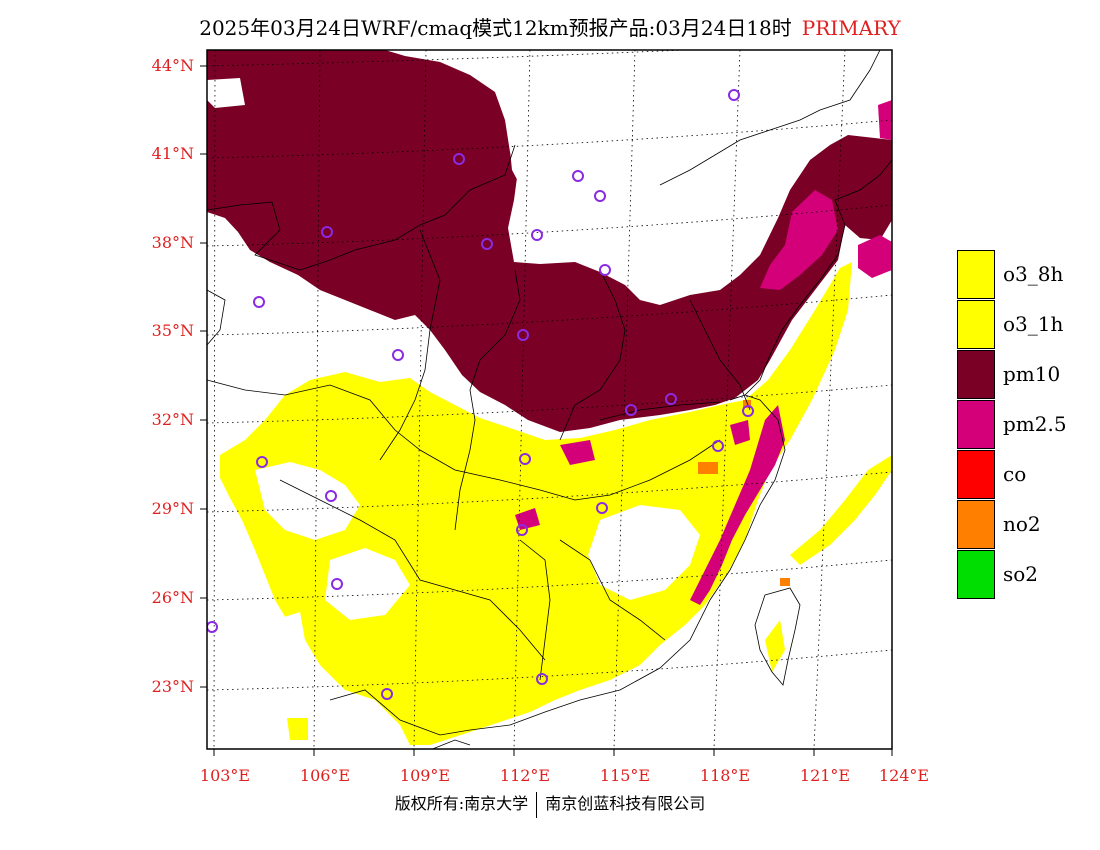 The width and height of the screenshot is (1100, 850). I want to click on pm25-region-ne, so click(799, 240).